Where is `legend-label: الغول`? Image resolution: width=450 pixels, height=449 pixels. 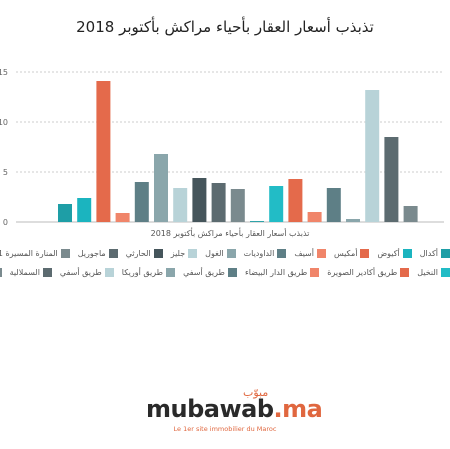 legend-label: الغول is located at coordinates (214, 253).